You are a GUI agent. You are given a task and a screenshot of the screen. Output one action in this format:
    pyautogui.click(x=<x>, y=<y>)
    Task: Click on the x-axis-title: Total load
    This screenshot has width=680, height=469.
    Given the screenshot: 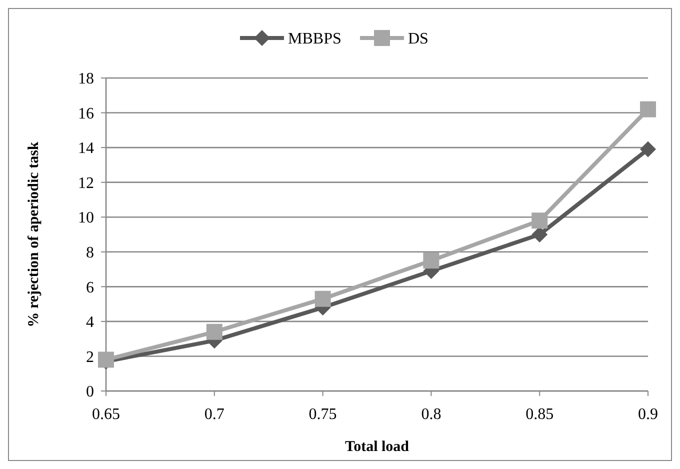 What is the action you would take?
    pyautogui.click(x=377, y=447)
    